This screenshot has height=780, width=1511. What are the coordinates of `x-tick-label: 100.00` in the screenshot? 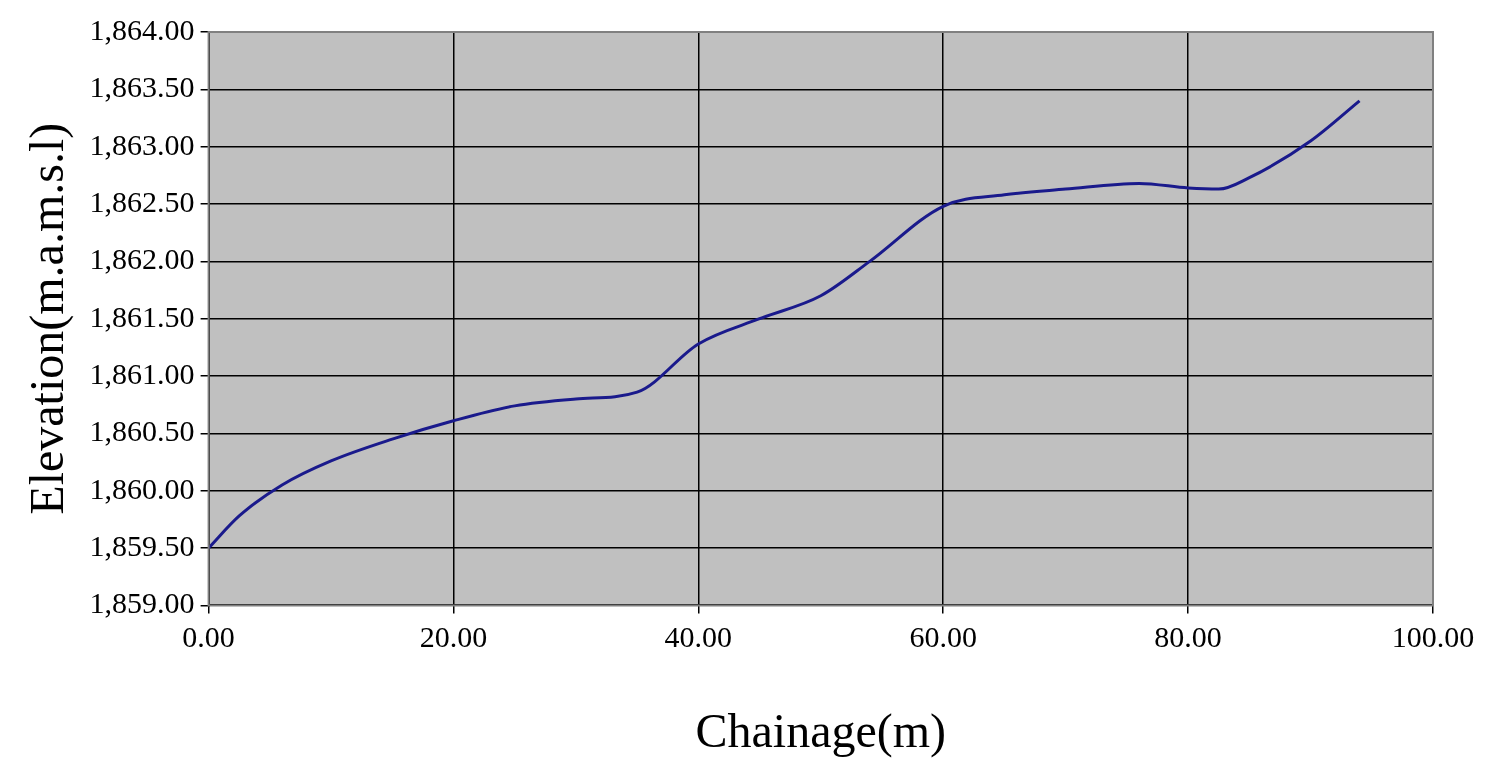 It's located at (1433, 637).